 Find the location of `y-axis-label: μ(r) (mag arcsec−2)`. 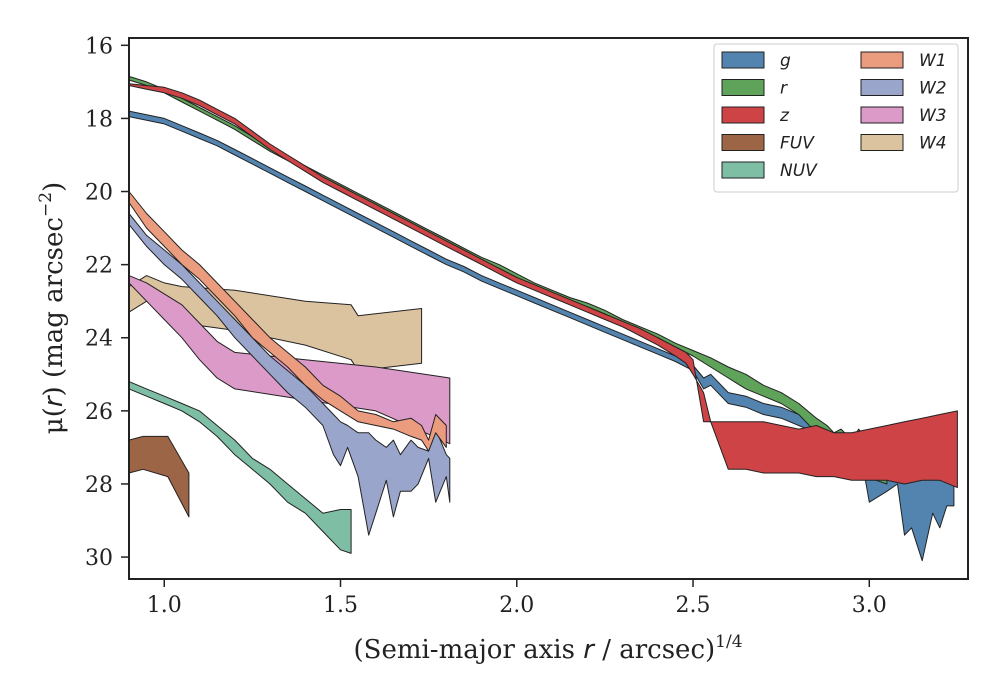

y-axis-label: μ(r) (mag arcsec−2) is located at coordinates (52, 308).